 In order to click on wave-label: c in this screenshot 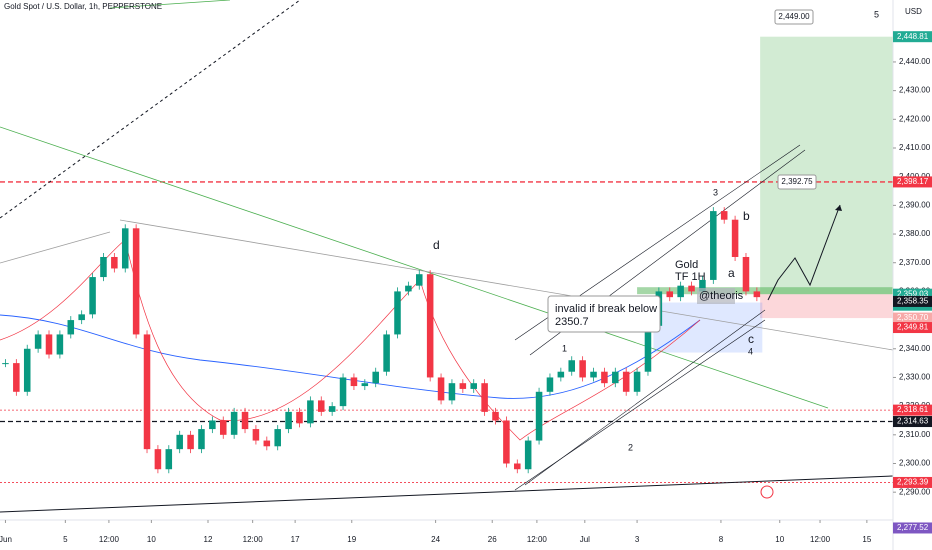, I will do `click(751, 339)`.